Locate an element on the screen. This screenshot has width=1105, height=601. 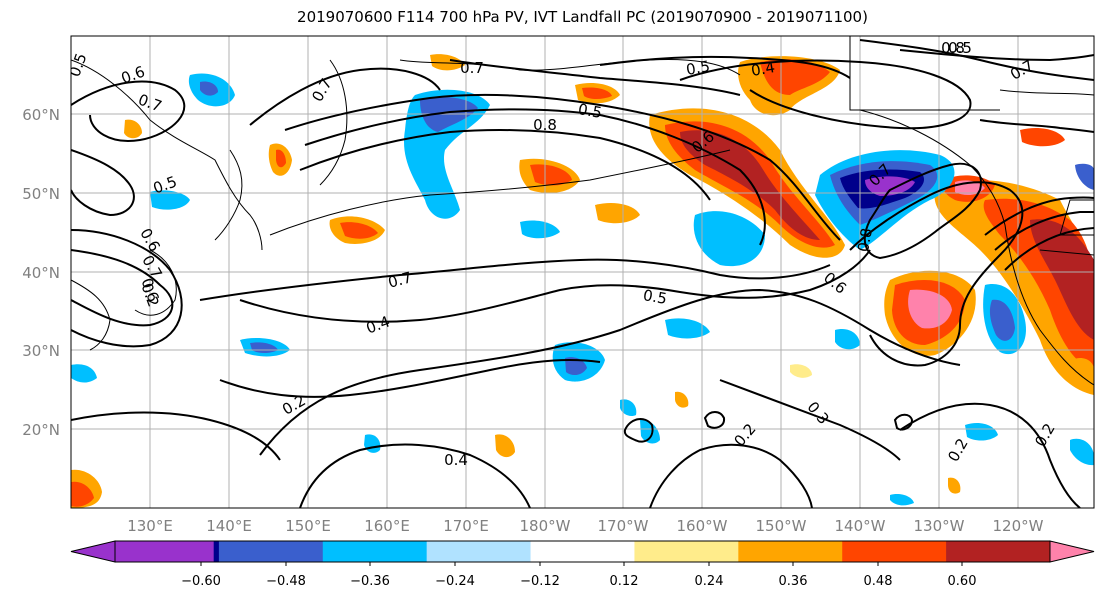
colorbar-frame is located at coordinates (582, 551).